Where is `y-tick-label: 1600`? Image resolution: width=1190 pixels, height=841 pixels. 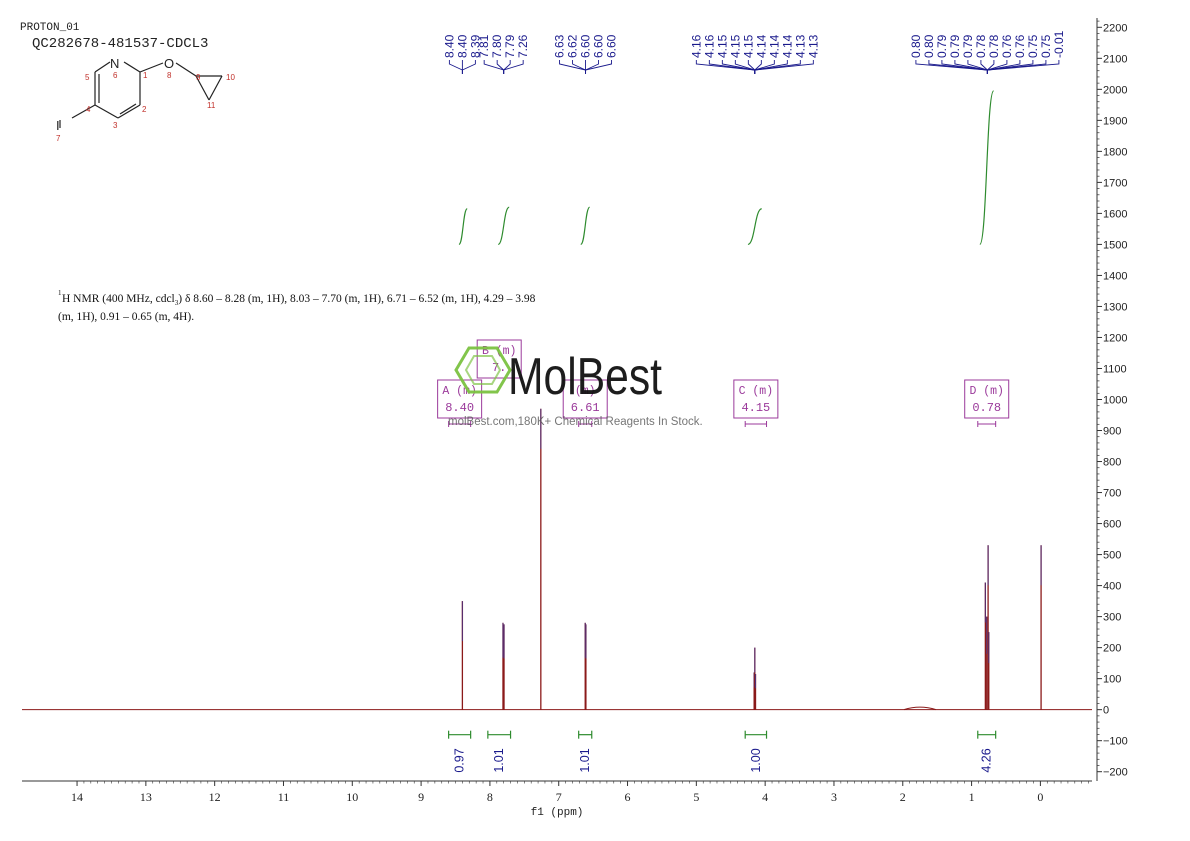
y-tick-label: 1600 is located at coordinates (1115, 214).